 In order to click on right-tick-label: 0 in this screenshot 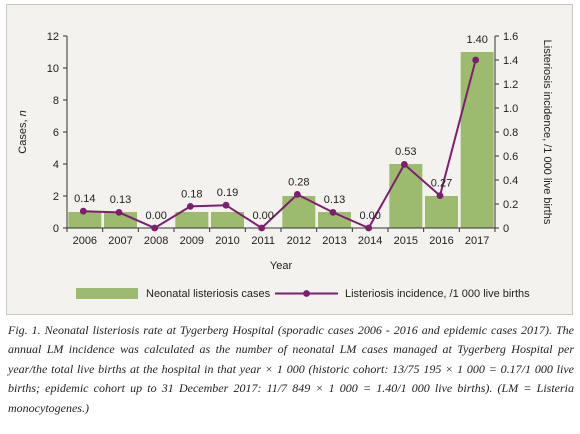, I will do `click(506, 229)`.